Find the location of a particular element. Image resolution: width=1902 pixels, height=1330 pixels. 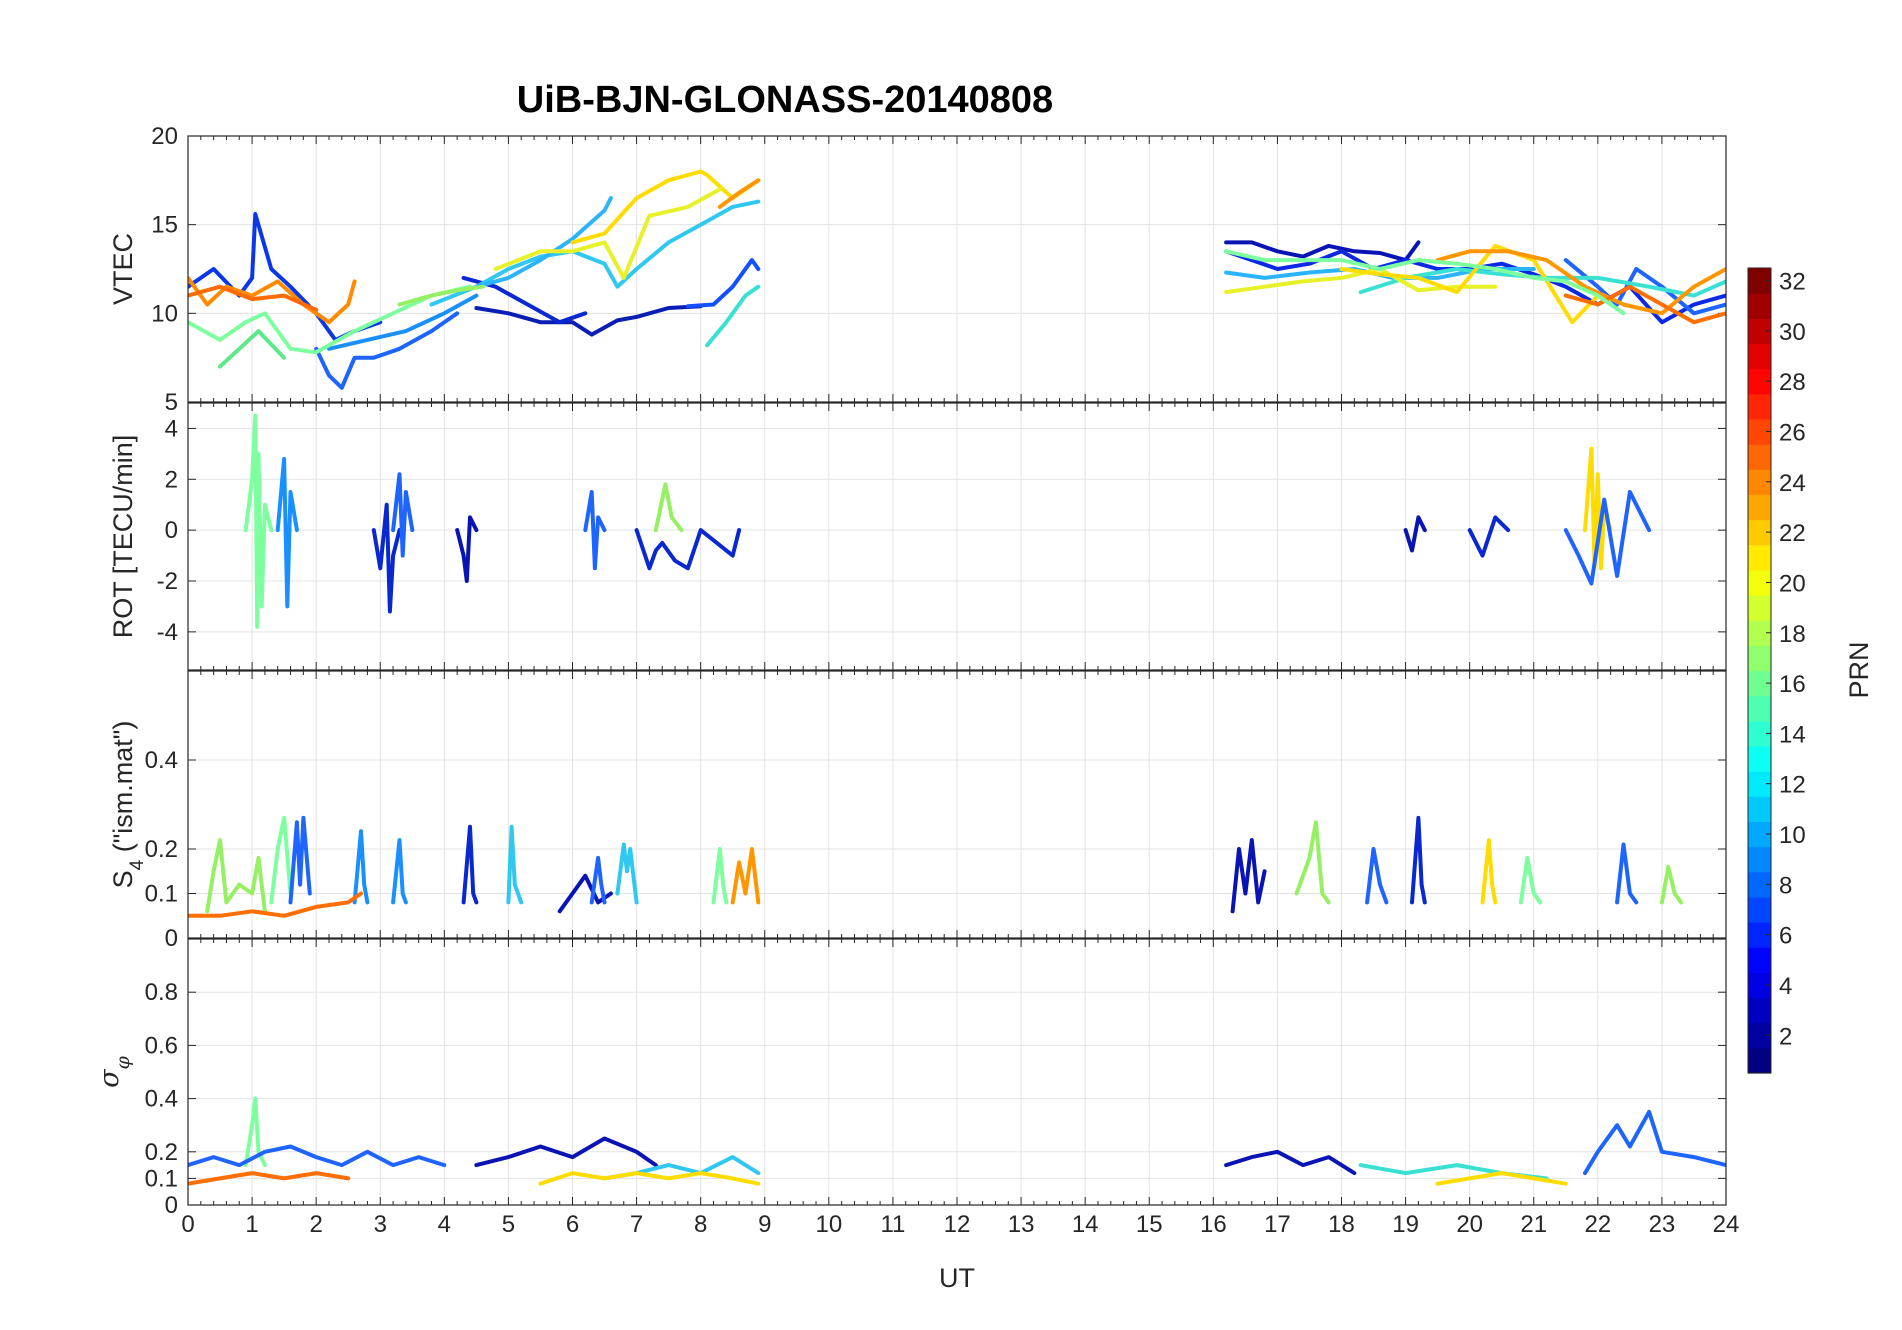

chart-title: UiB-BJN-GLONASS-20140808 is located at coordinates (785, 100).